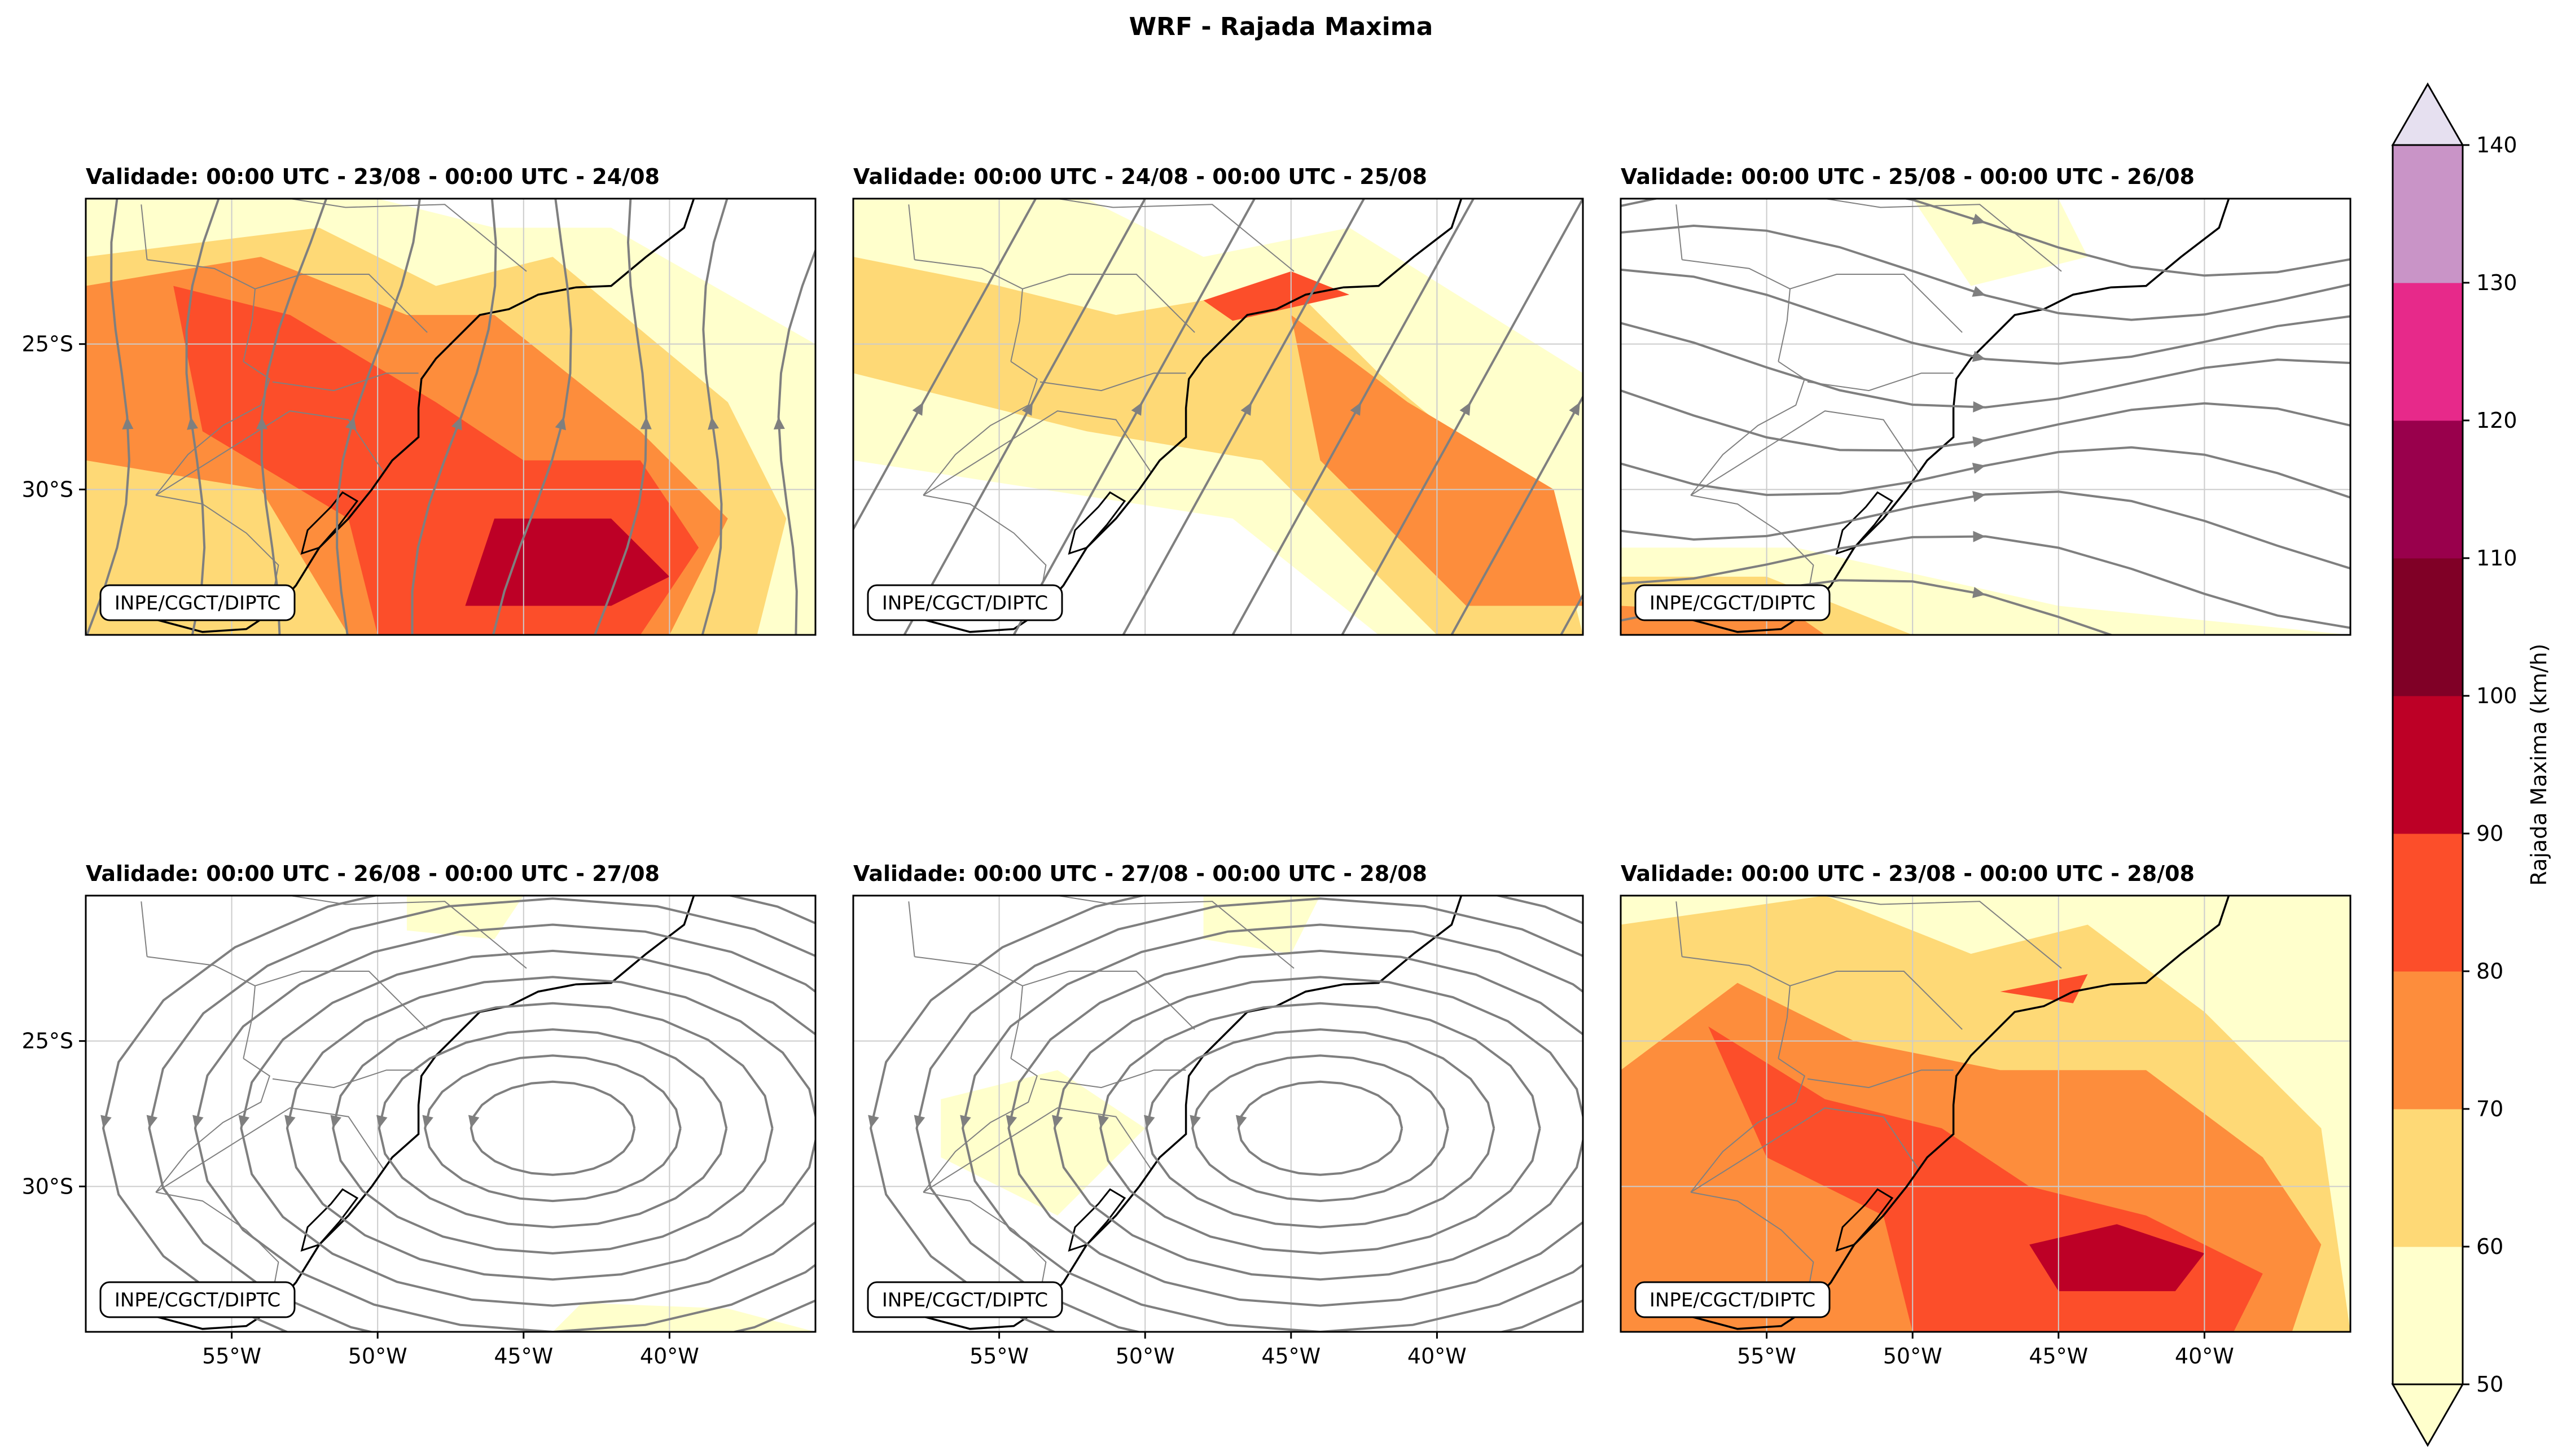  What do you see at coordinates (47, 344) in the screenshot?
I see `y-tick-label: 25°S` at bounding box center [47, 344].